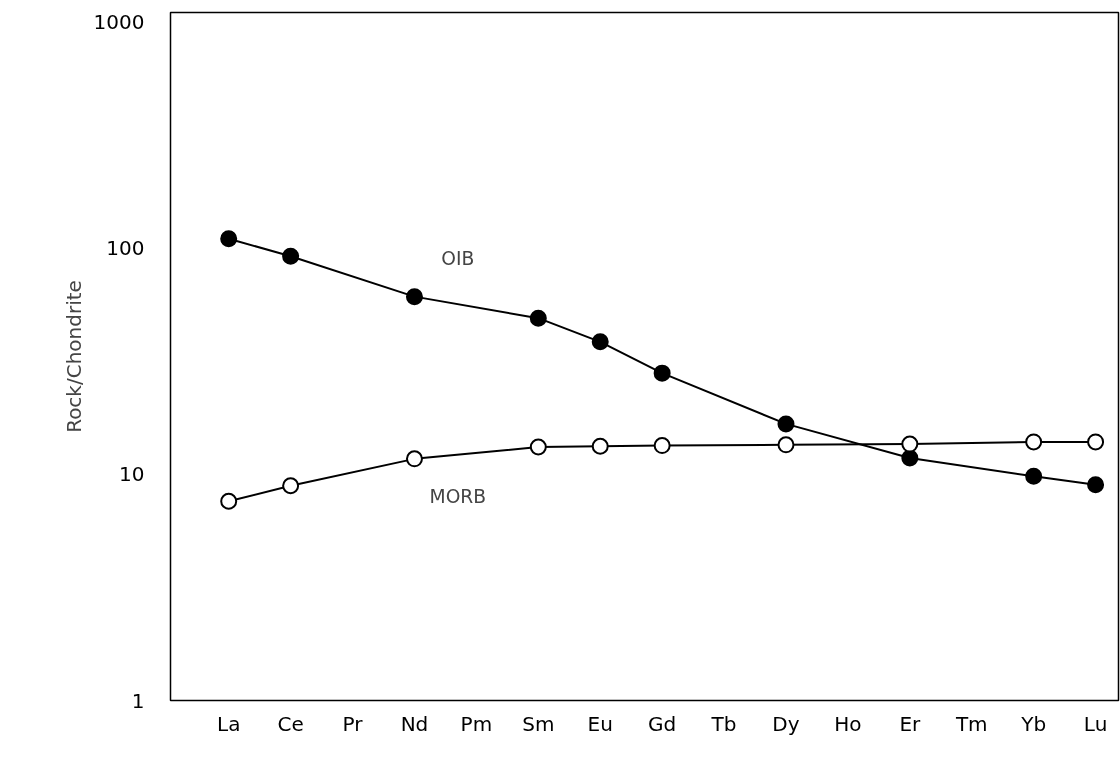  I want to click on x-tick-label: Pm, so click(476, 723).